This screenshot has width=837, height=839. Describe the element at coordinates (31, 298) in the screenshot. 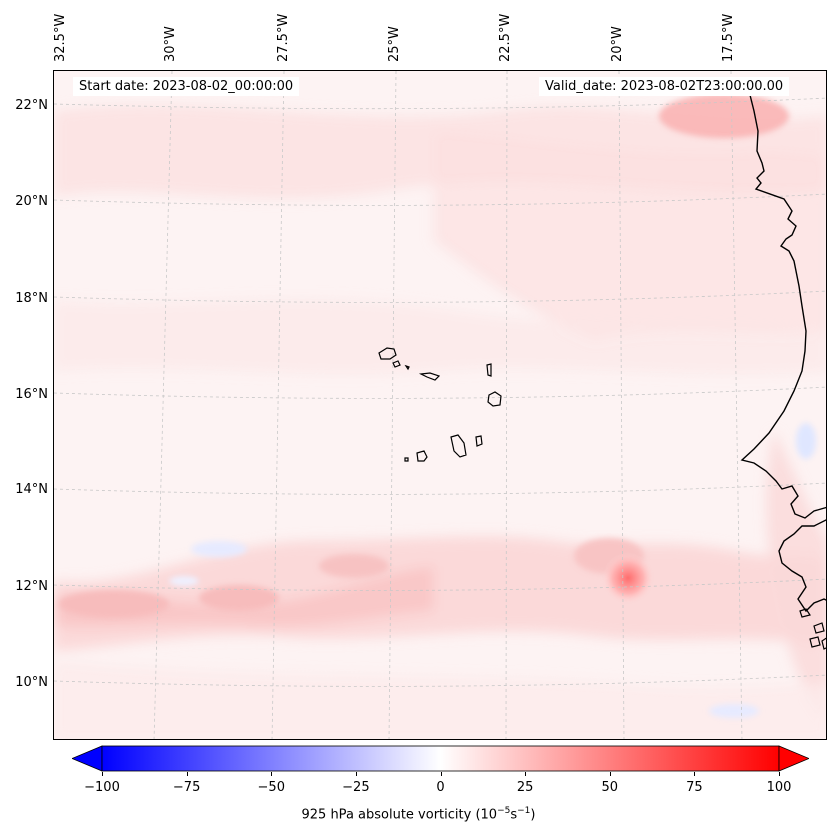

I see `lat-label-18n: 18°N` at that location.